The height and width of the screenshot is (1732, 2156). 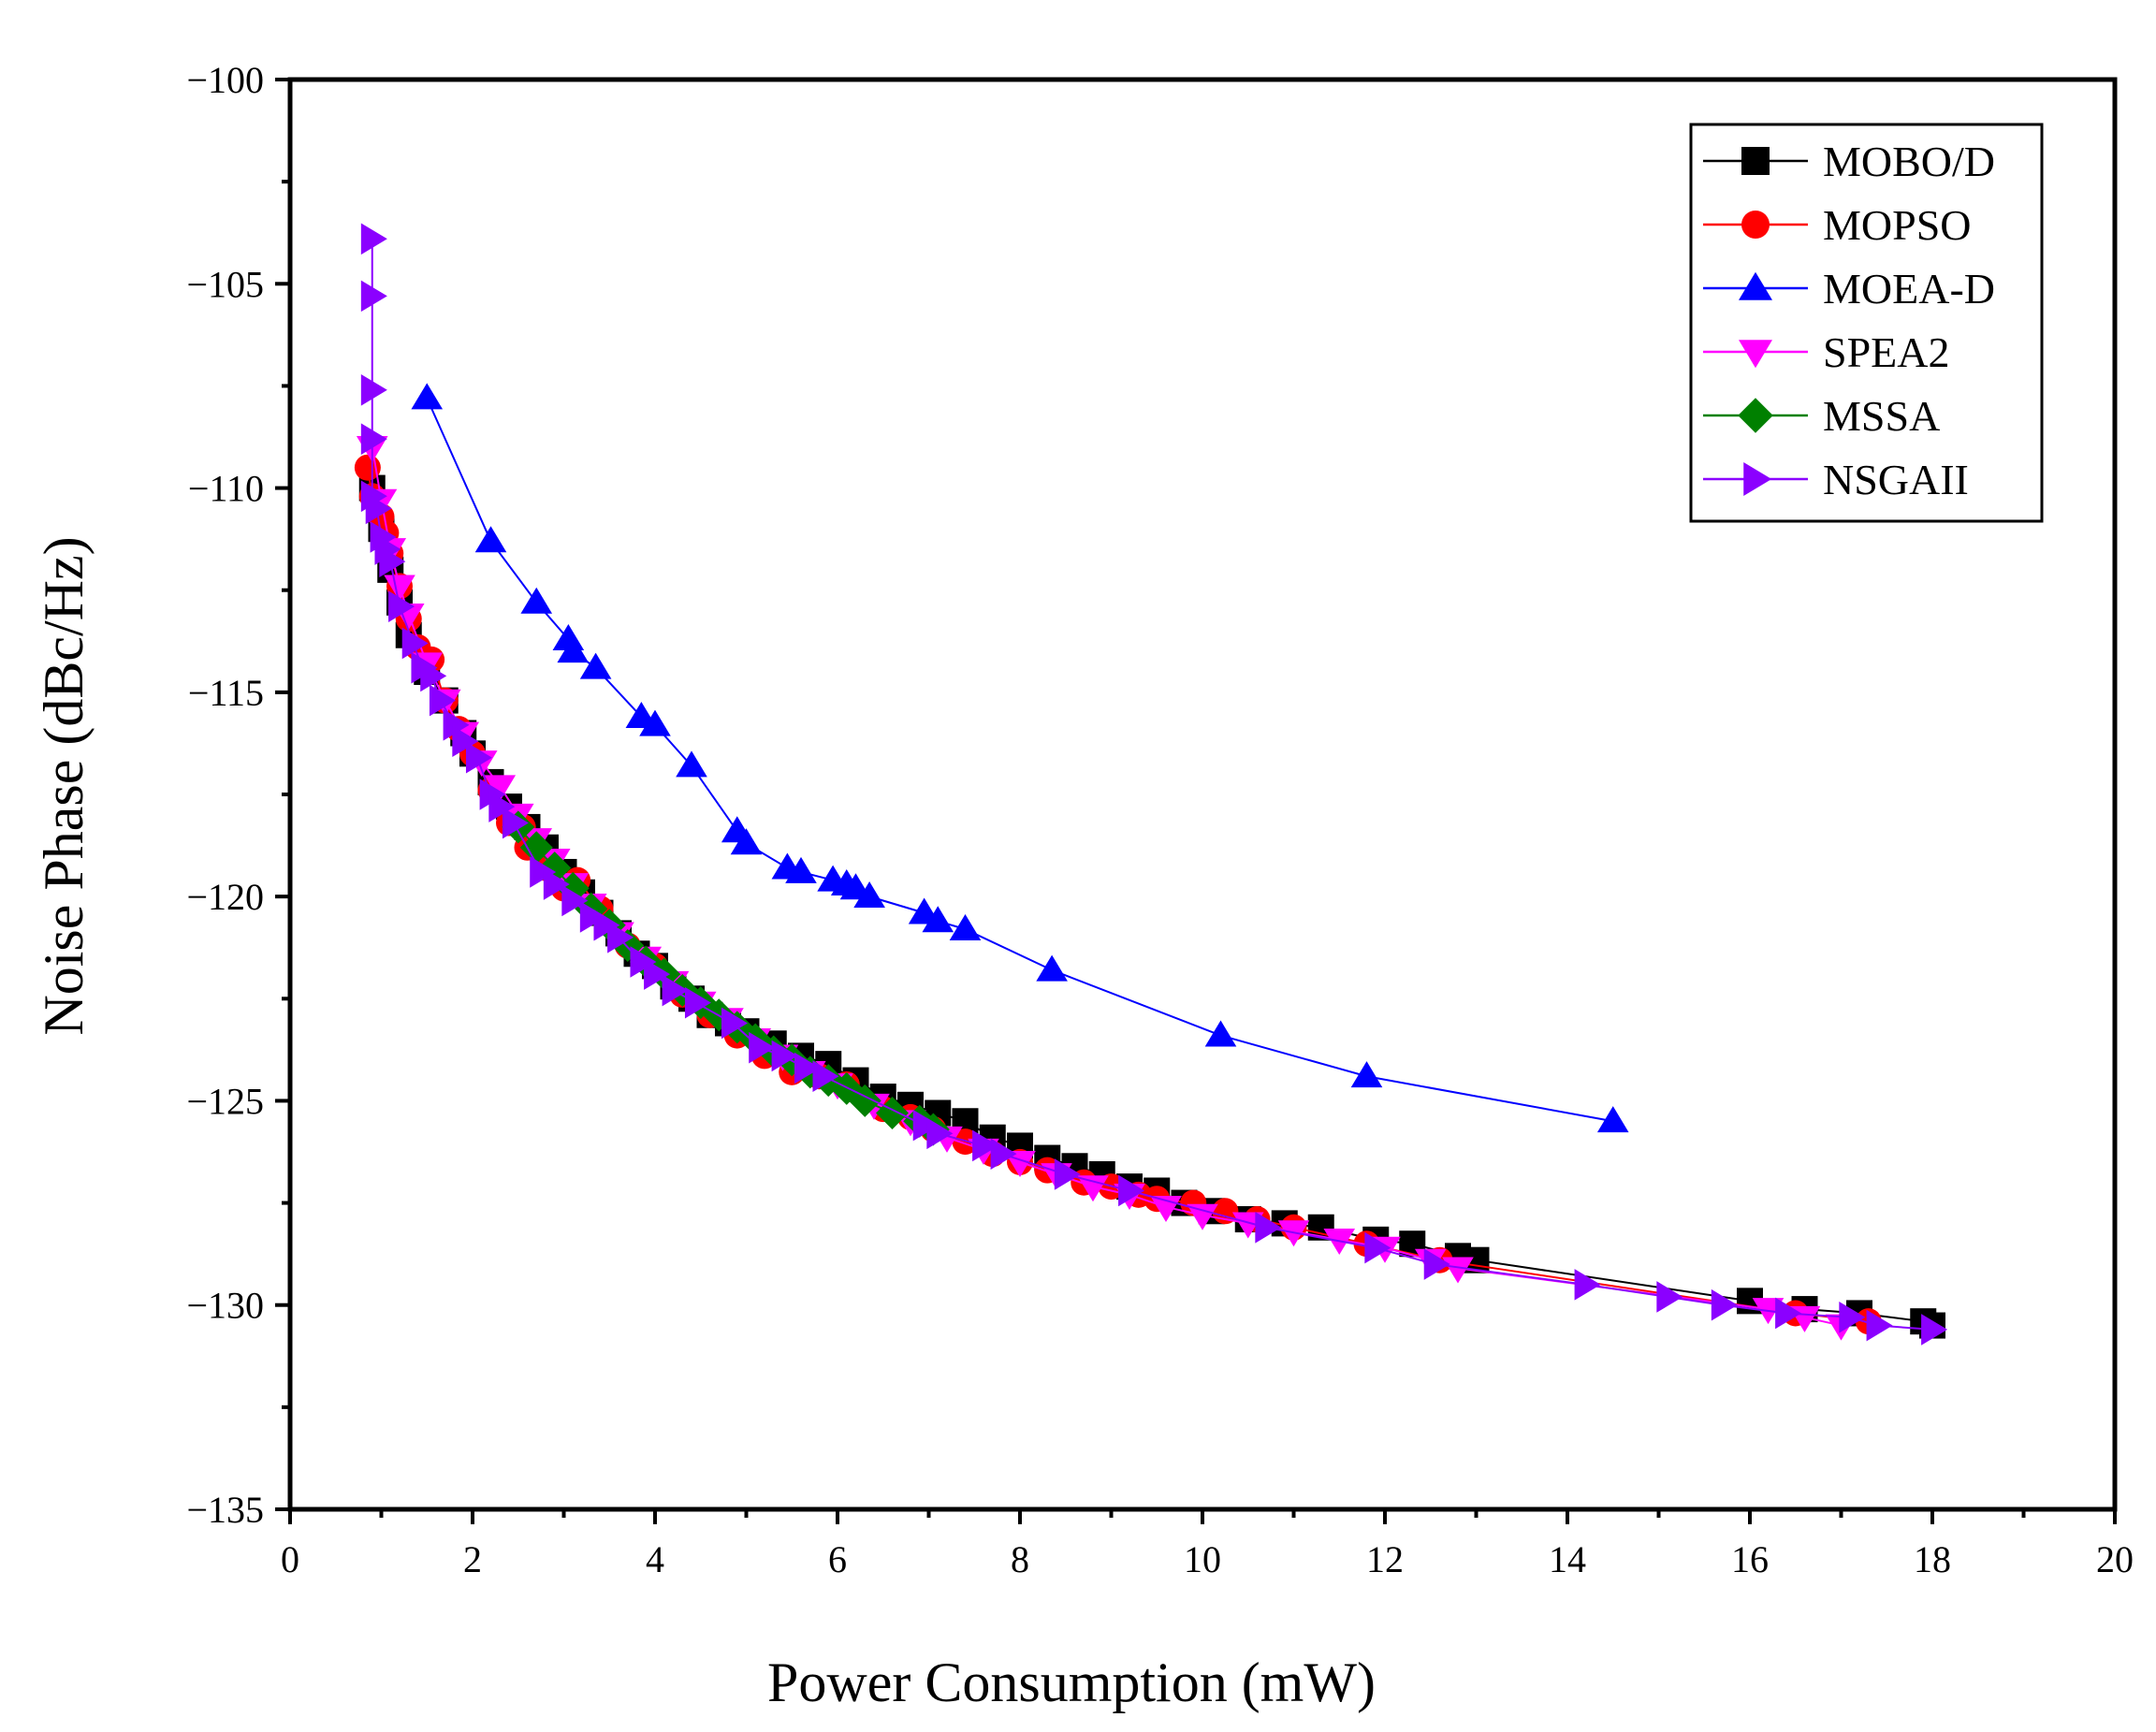 What do you see at coordinates (1896, 479) in the screenshot?
I see `legend-label-nsgaii: NSGAII` at bounding box center [1896, 479].